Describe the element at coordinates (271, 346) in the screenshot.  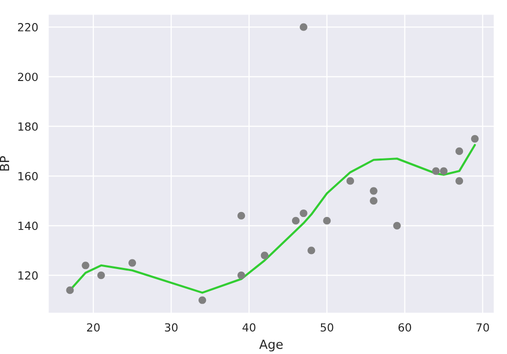
I see `x-axis-title: Age` at that location.